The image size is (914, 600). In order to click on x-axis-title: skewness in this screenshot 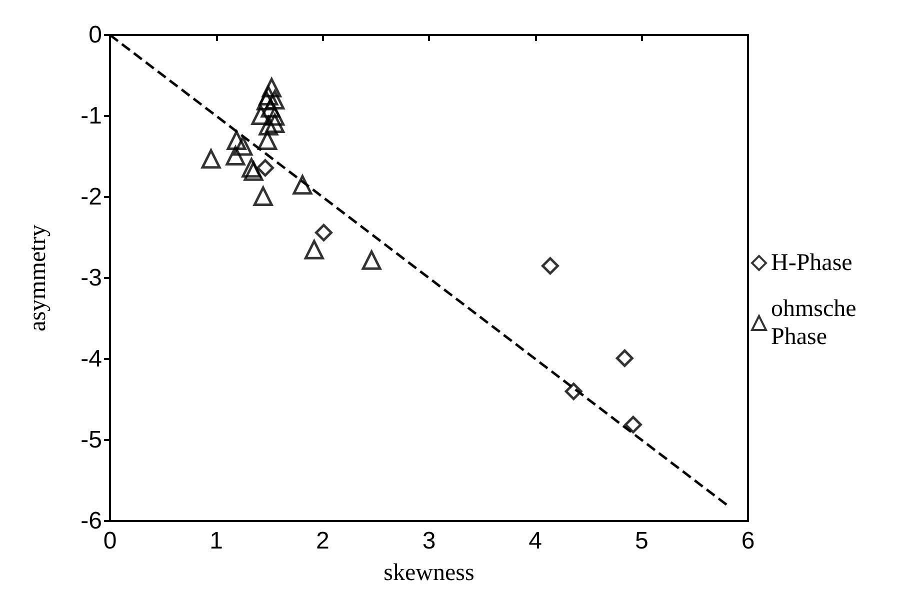, I will do `click(429, 573)`.